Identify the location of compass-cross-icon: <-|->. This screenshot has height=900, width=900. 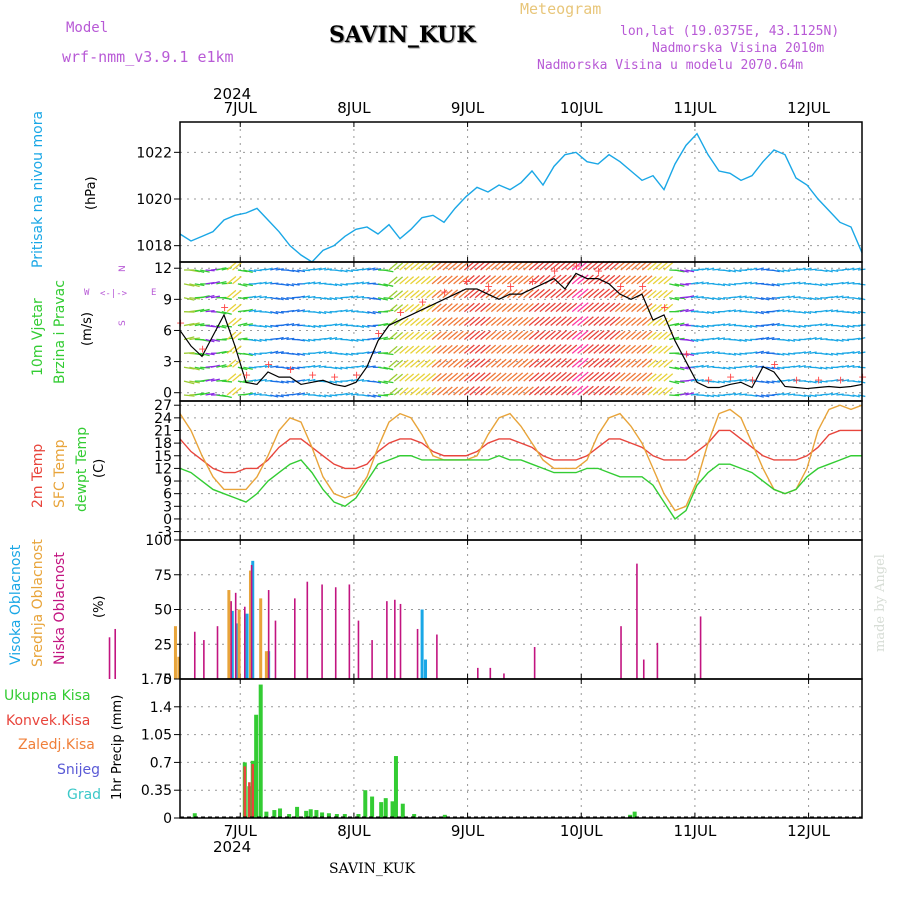
(114, 294).